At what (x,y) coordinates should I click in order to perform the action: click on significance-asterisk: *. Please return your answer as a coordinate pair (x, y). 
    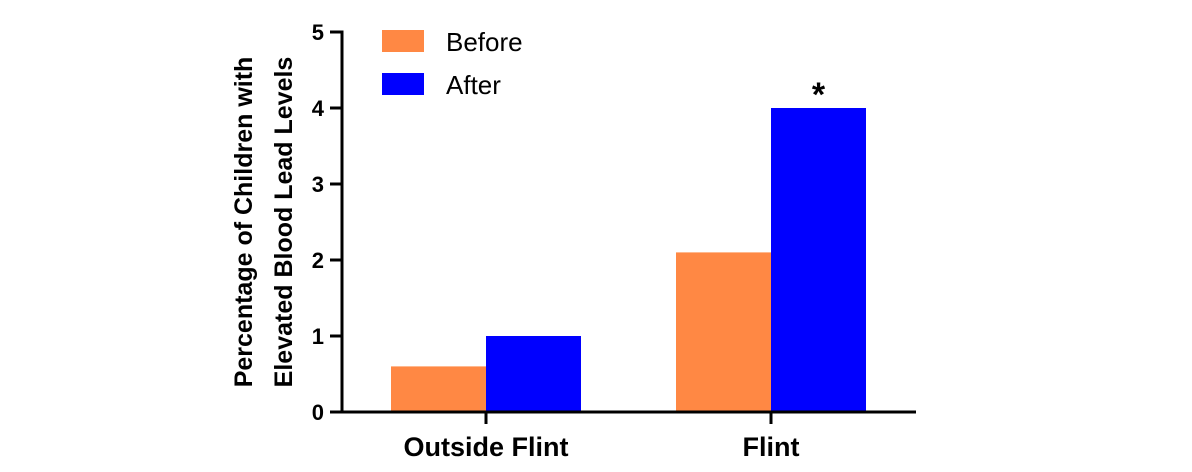
    Looking at the image, I should click on (819, 95).